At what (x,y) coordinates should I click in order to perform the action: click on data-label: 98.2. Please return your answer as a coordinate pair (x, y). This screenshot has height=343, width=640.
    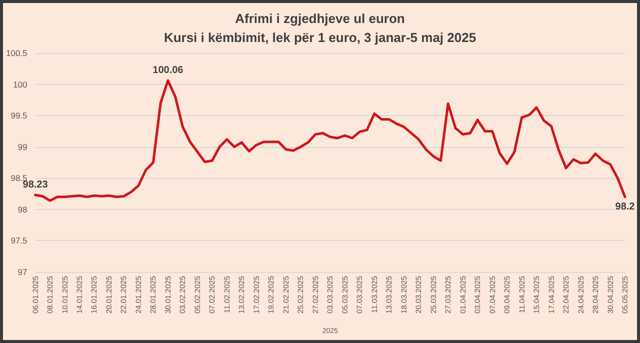
    Looking at the image, I should click on (625, 206).